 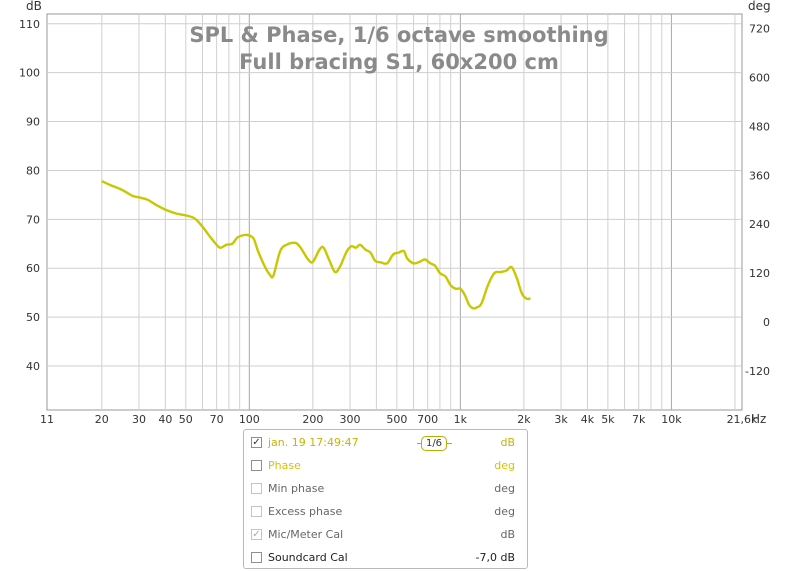 I want to click on x-tick-label: 11, so click(x=47, y=419).